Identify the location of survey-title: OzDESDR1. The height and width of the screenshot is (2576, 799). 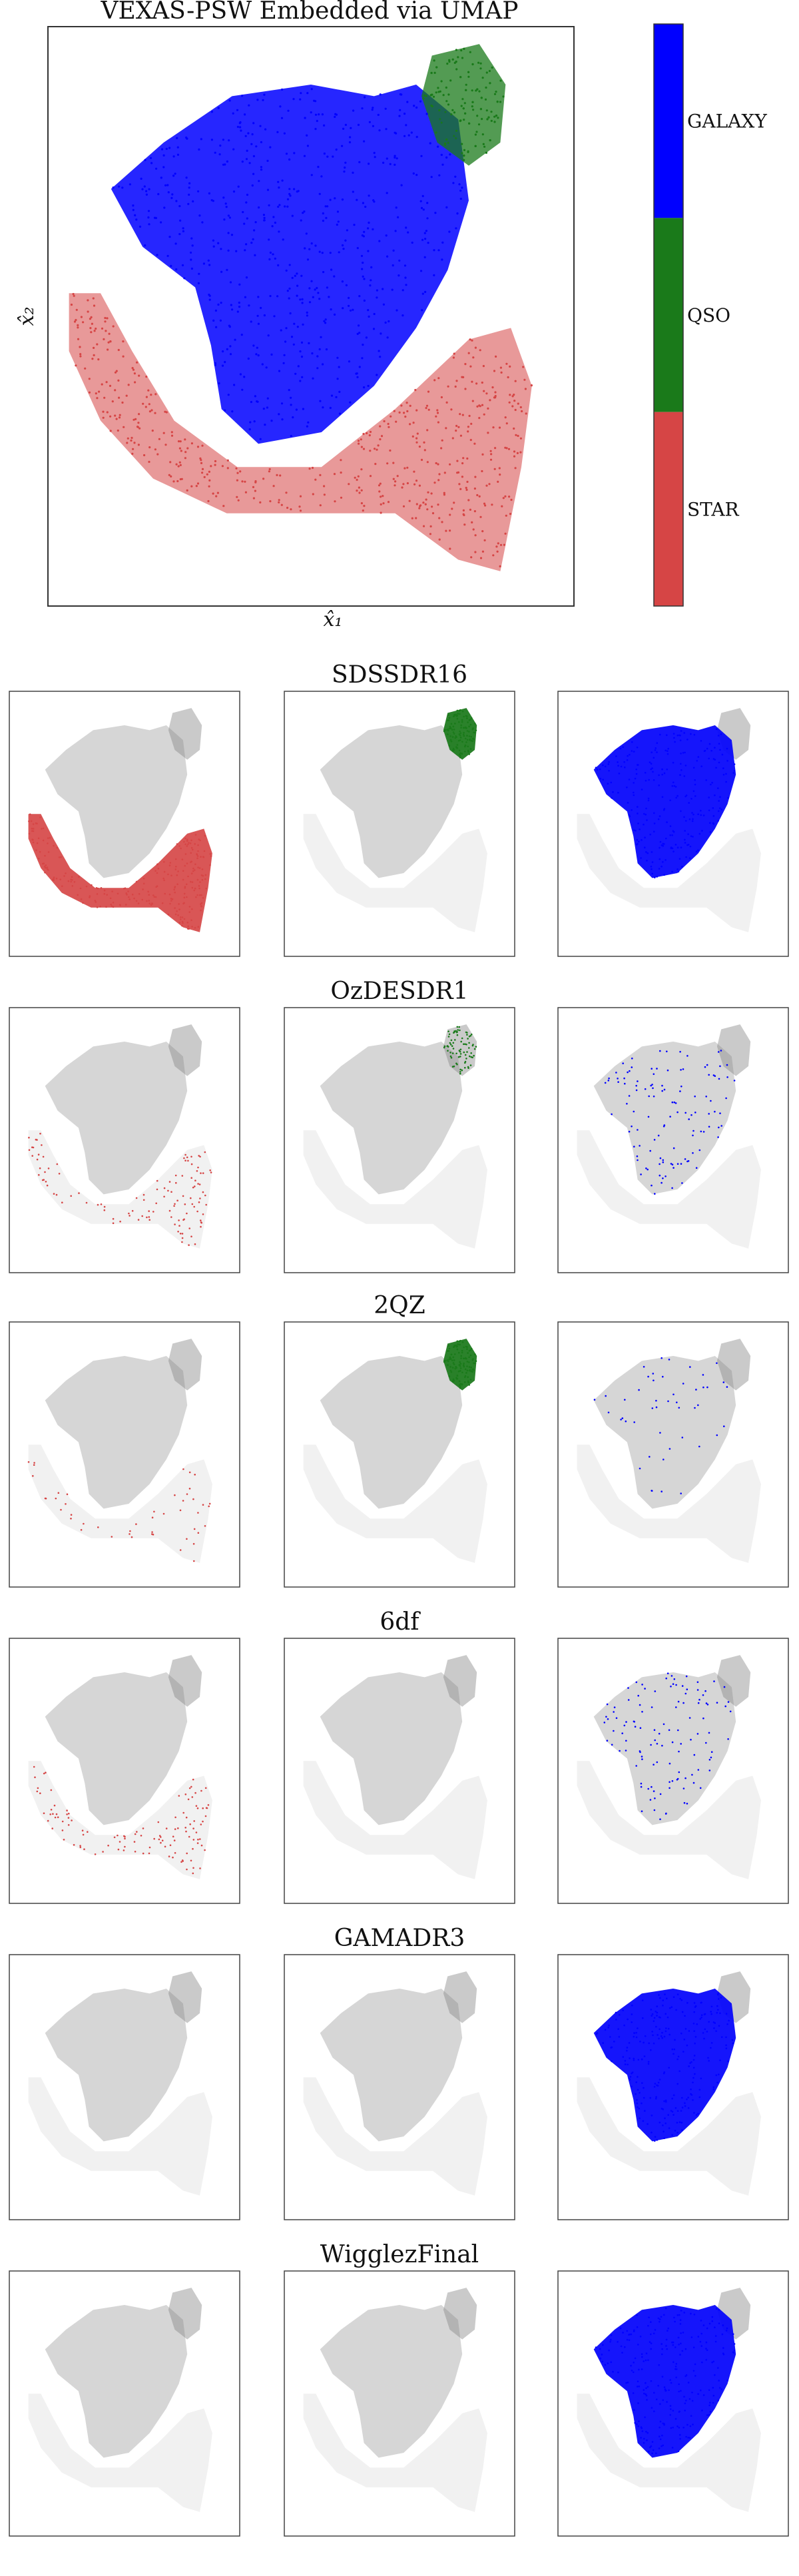
(399, 991).